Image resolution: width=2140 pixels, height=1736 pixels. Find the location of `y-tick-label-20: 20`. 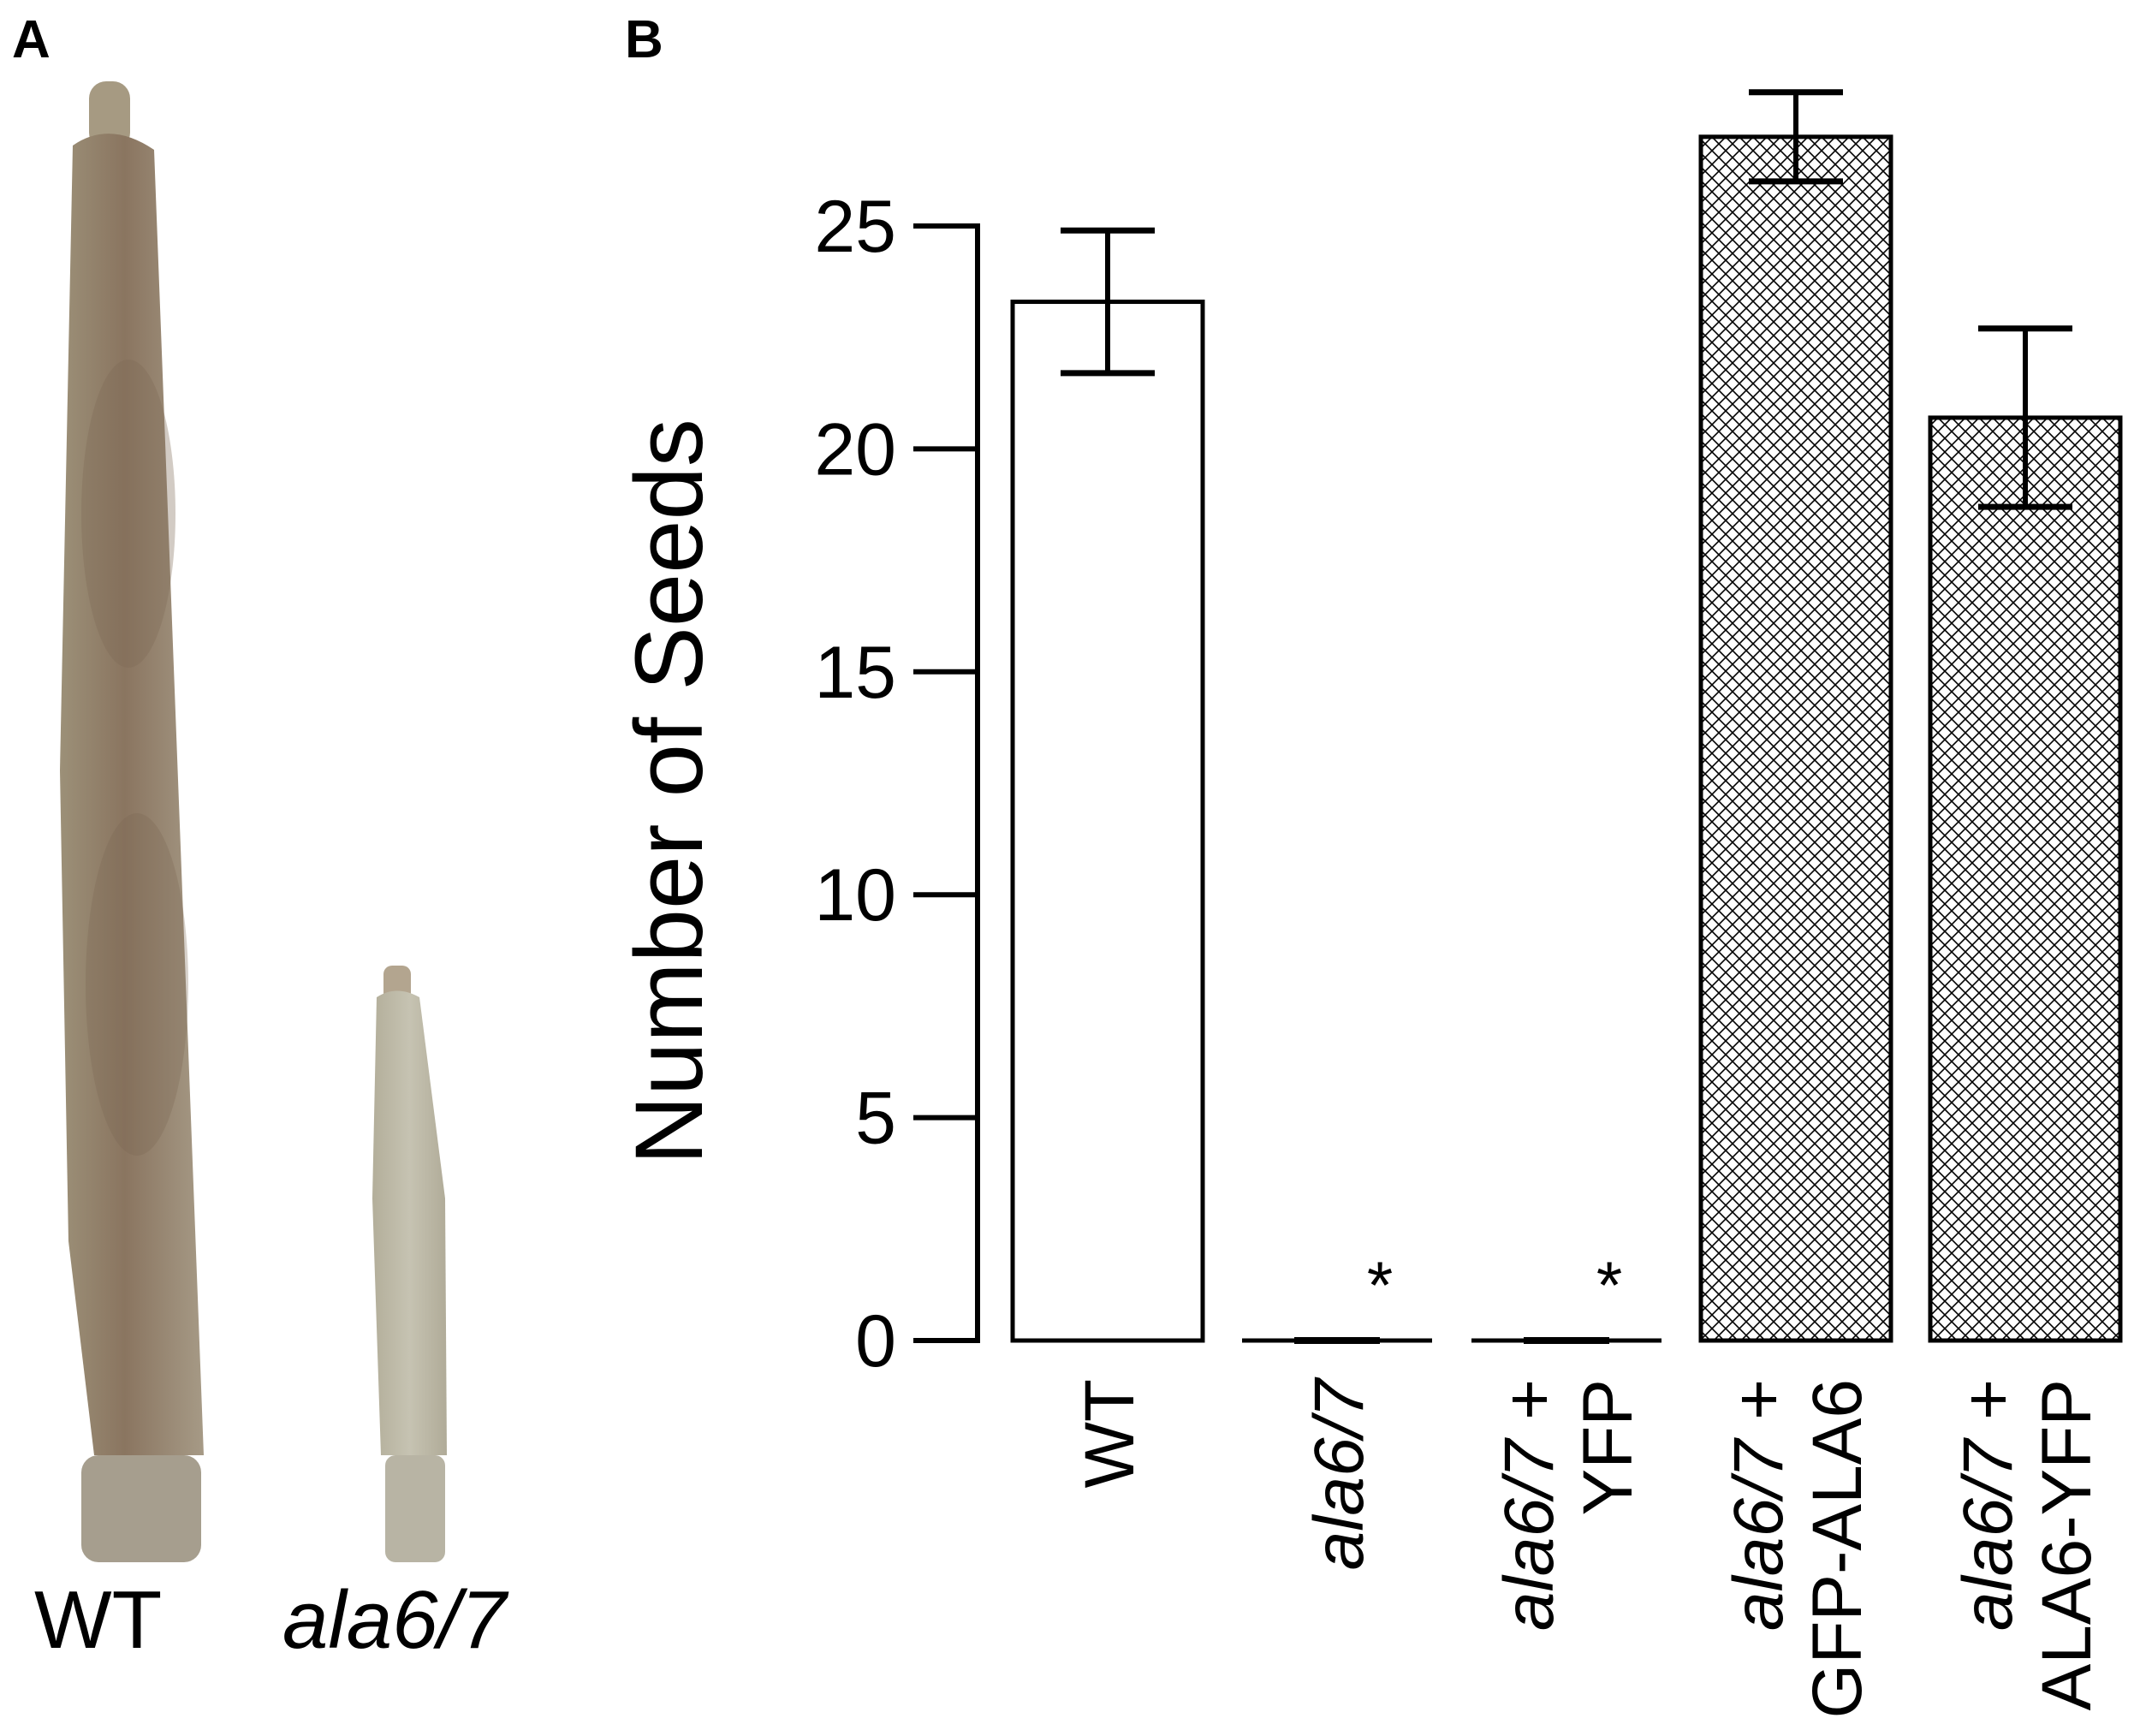

y-tick-label-20: 20 is located at coordinates (855, 449).